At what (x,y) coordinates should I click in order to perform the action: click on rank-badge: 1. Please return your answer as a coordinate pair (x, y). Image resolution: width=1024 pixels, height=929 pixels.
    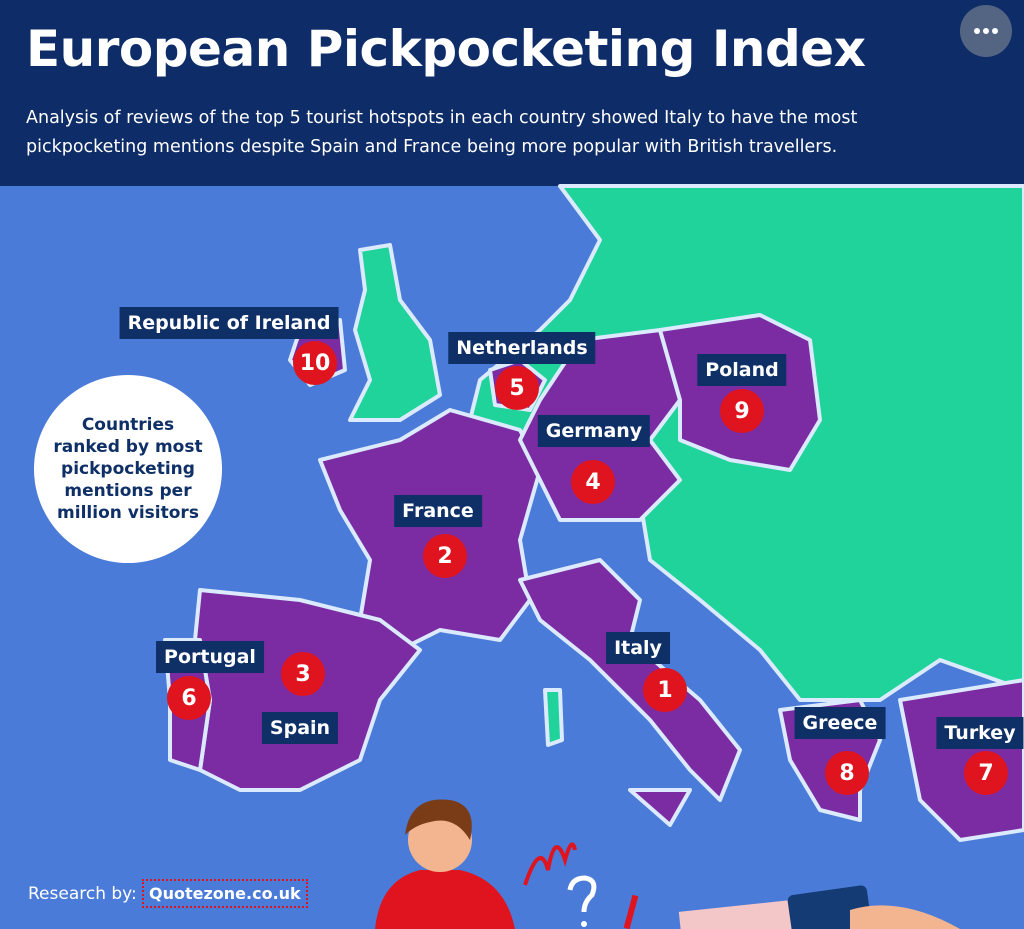
    Looking at the image, I should click on (665, 690).